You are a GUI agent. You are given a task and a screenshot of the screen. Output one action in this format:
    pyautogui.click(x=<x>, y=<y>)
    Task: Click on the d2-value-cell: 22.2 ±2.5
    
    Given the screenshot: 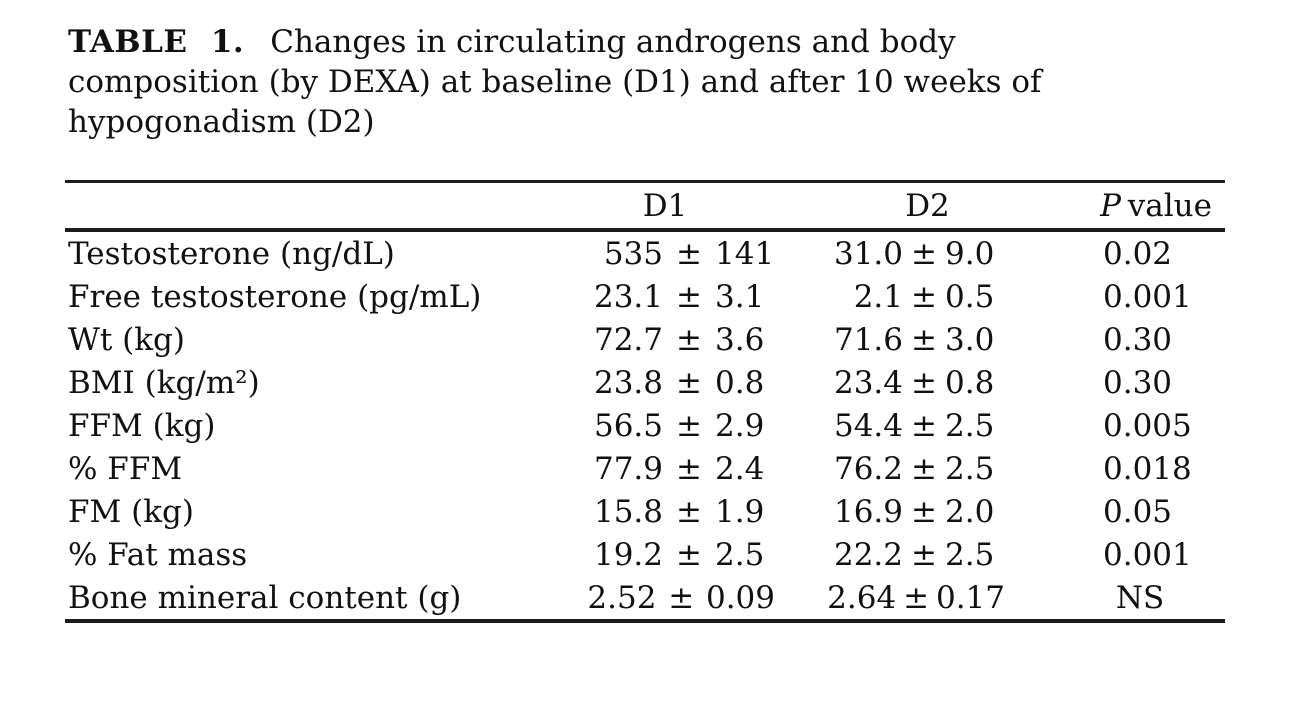 What is the action you would take?
    pyautogui.click(x=890, y=555)
    